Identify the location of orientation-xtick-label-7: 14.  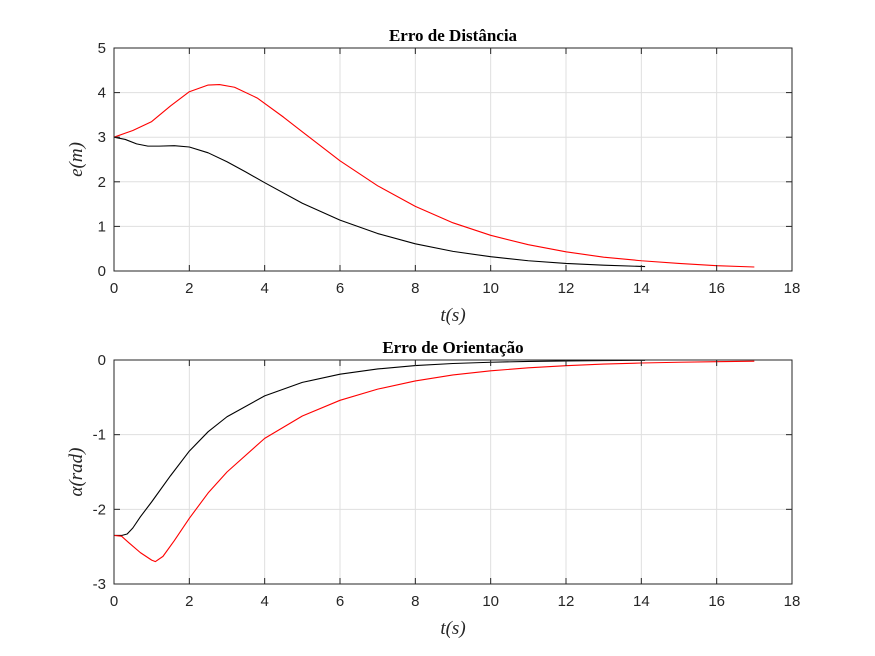
(641, 601).